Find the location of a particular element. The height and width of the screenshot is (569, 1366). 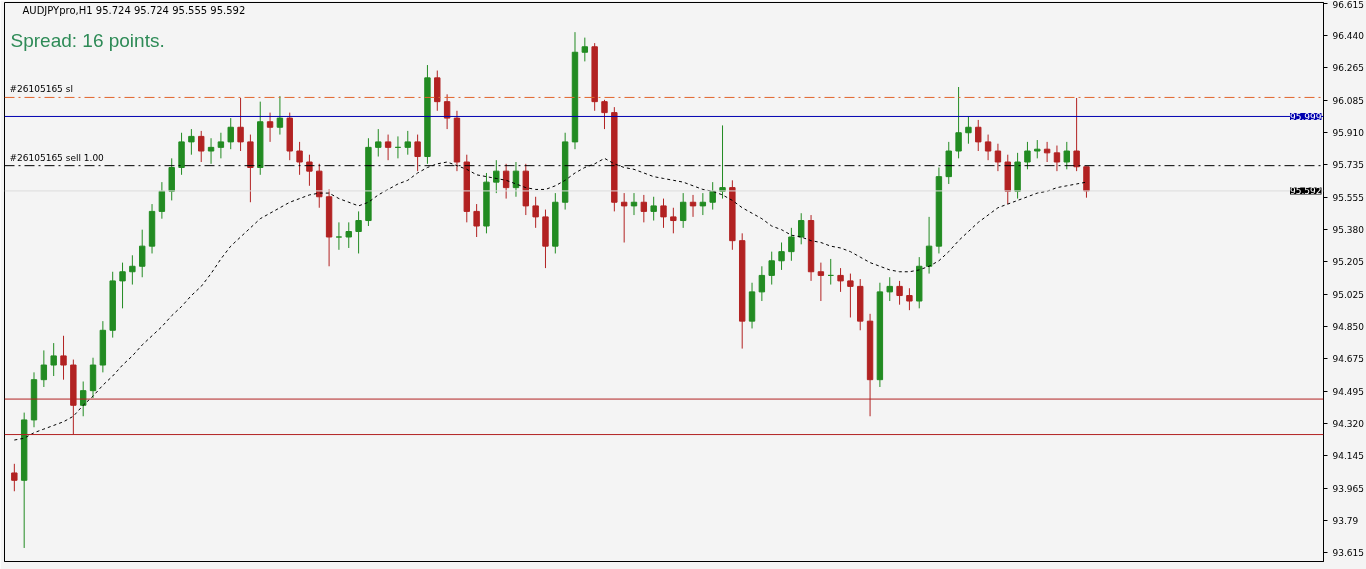

y-tick-label: 93.965 is located at coordinates (1348, 489).